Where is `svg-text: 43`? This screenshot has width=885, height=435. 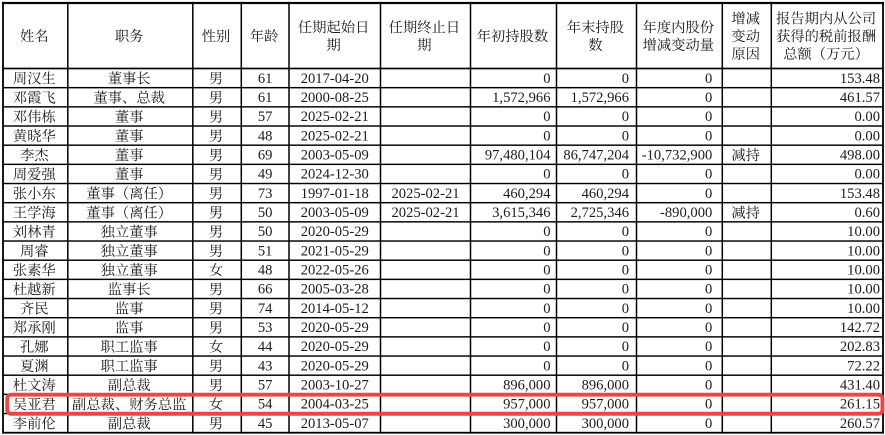
svg-text: 43 is located at coordinates (265, 366).